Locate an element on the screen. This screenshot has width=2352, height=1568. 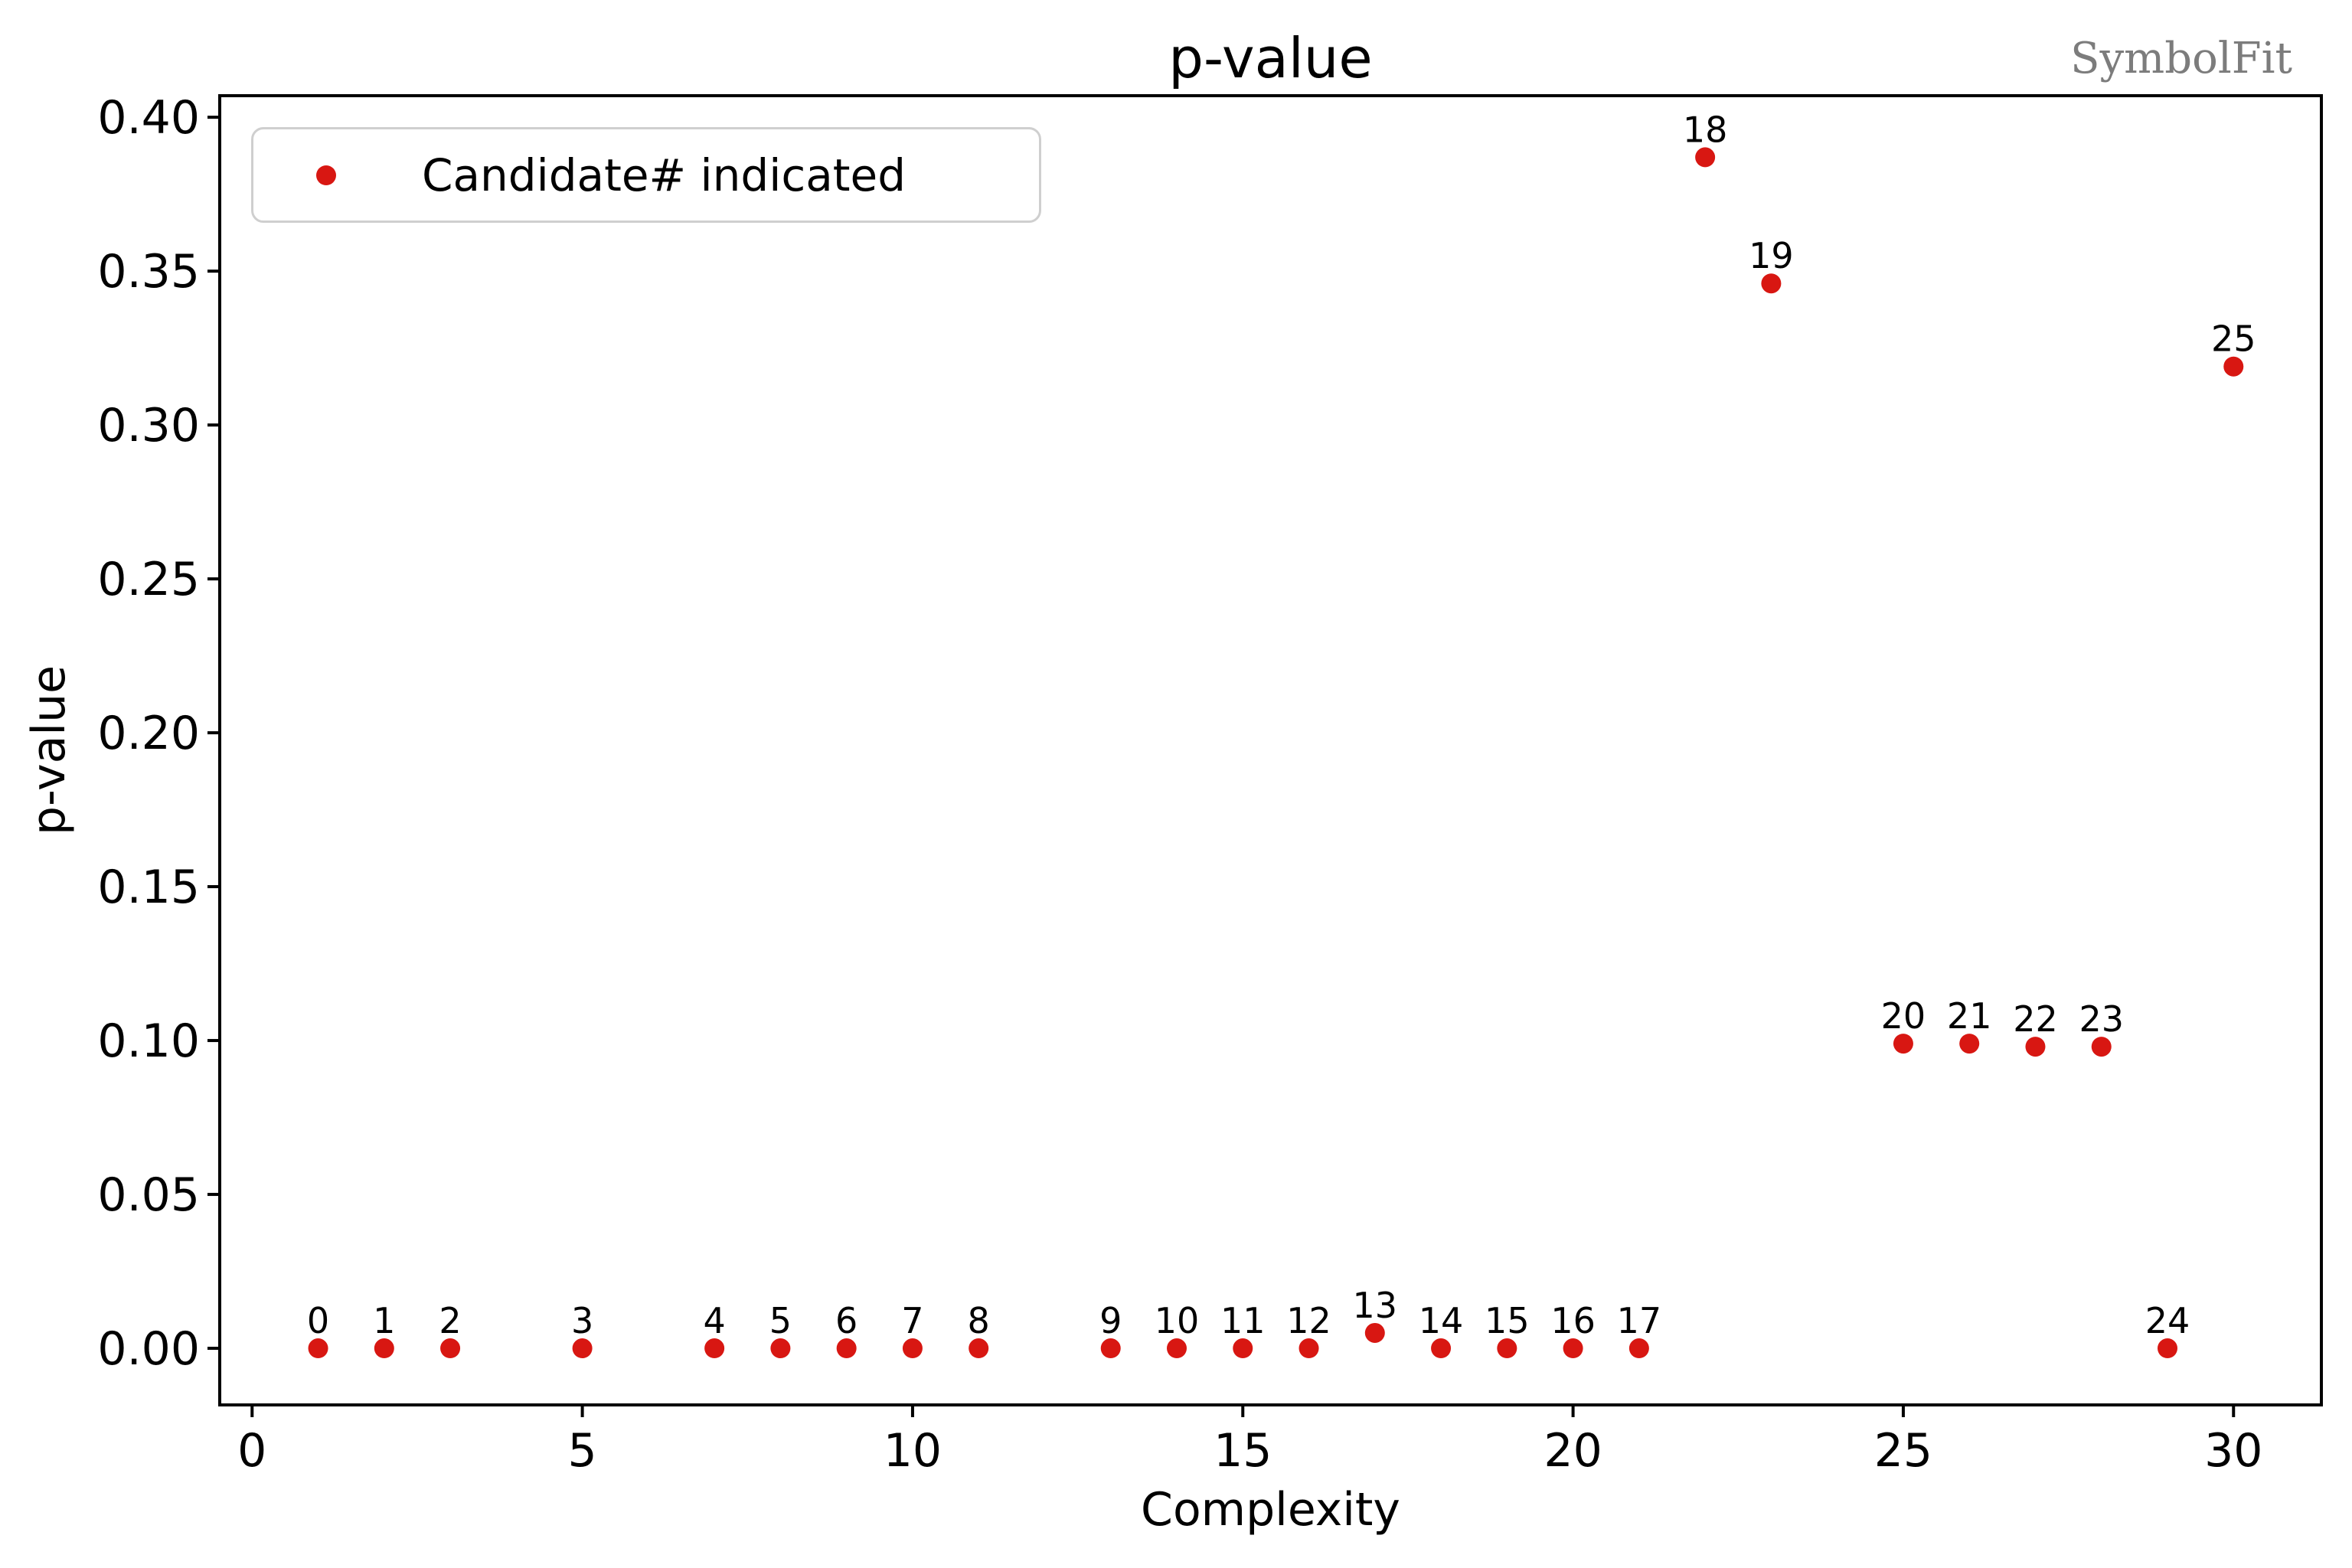
chart-title: p-value is located at coordinates (1270, 58).